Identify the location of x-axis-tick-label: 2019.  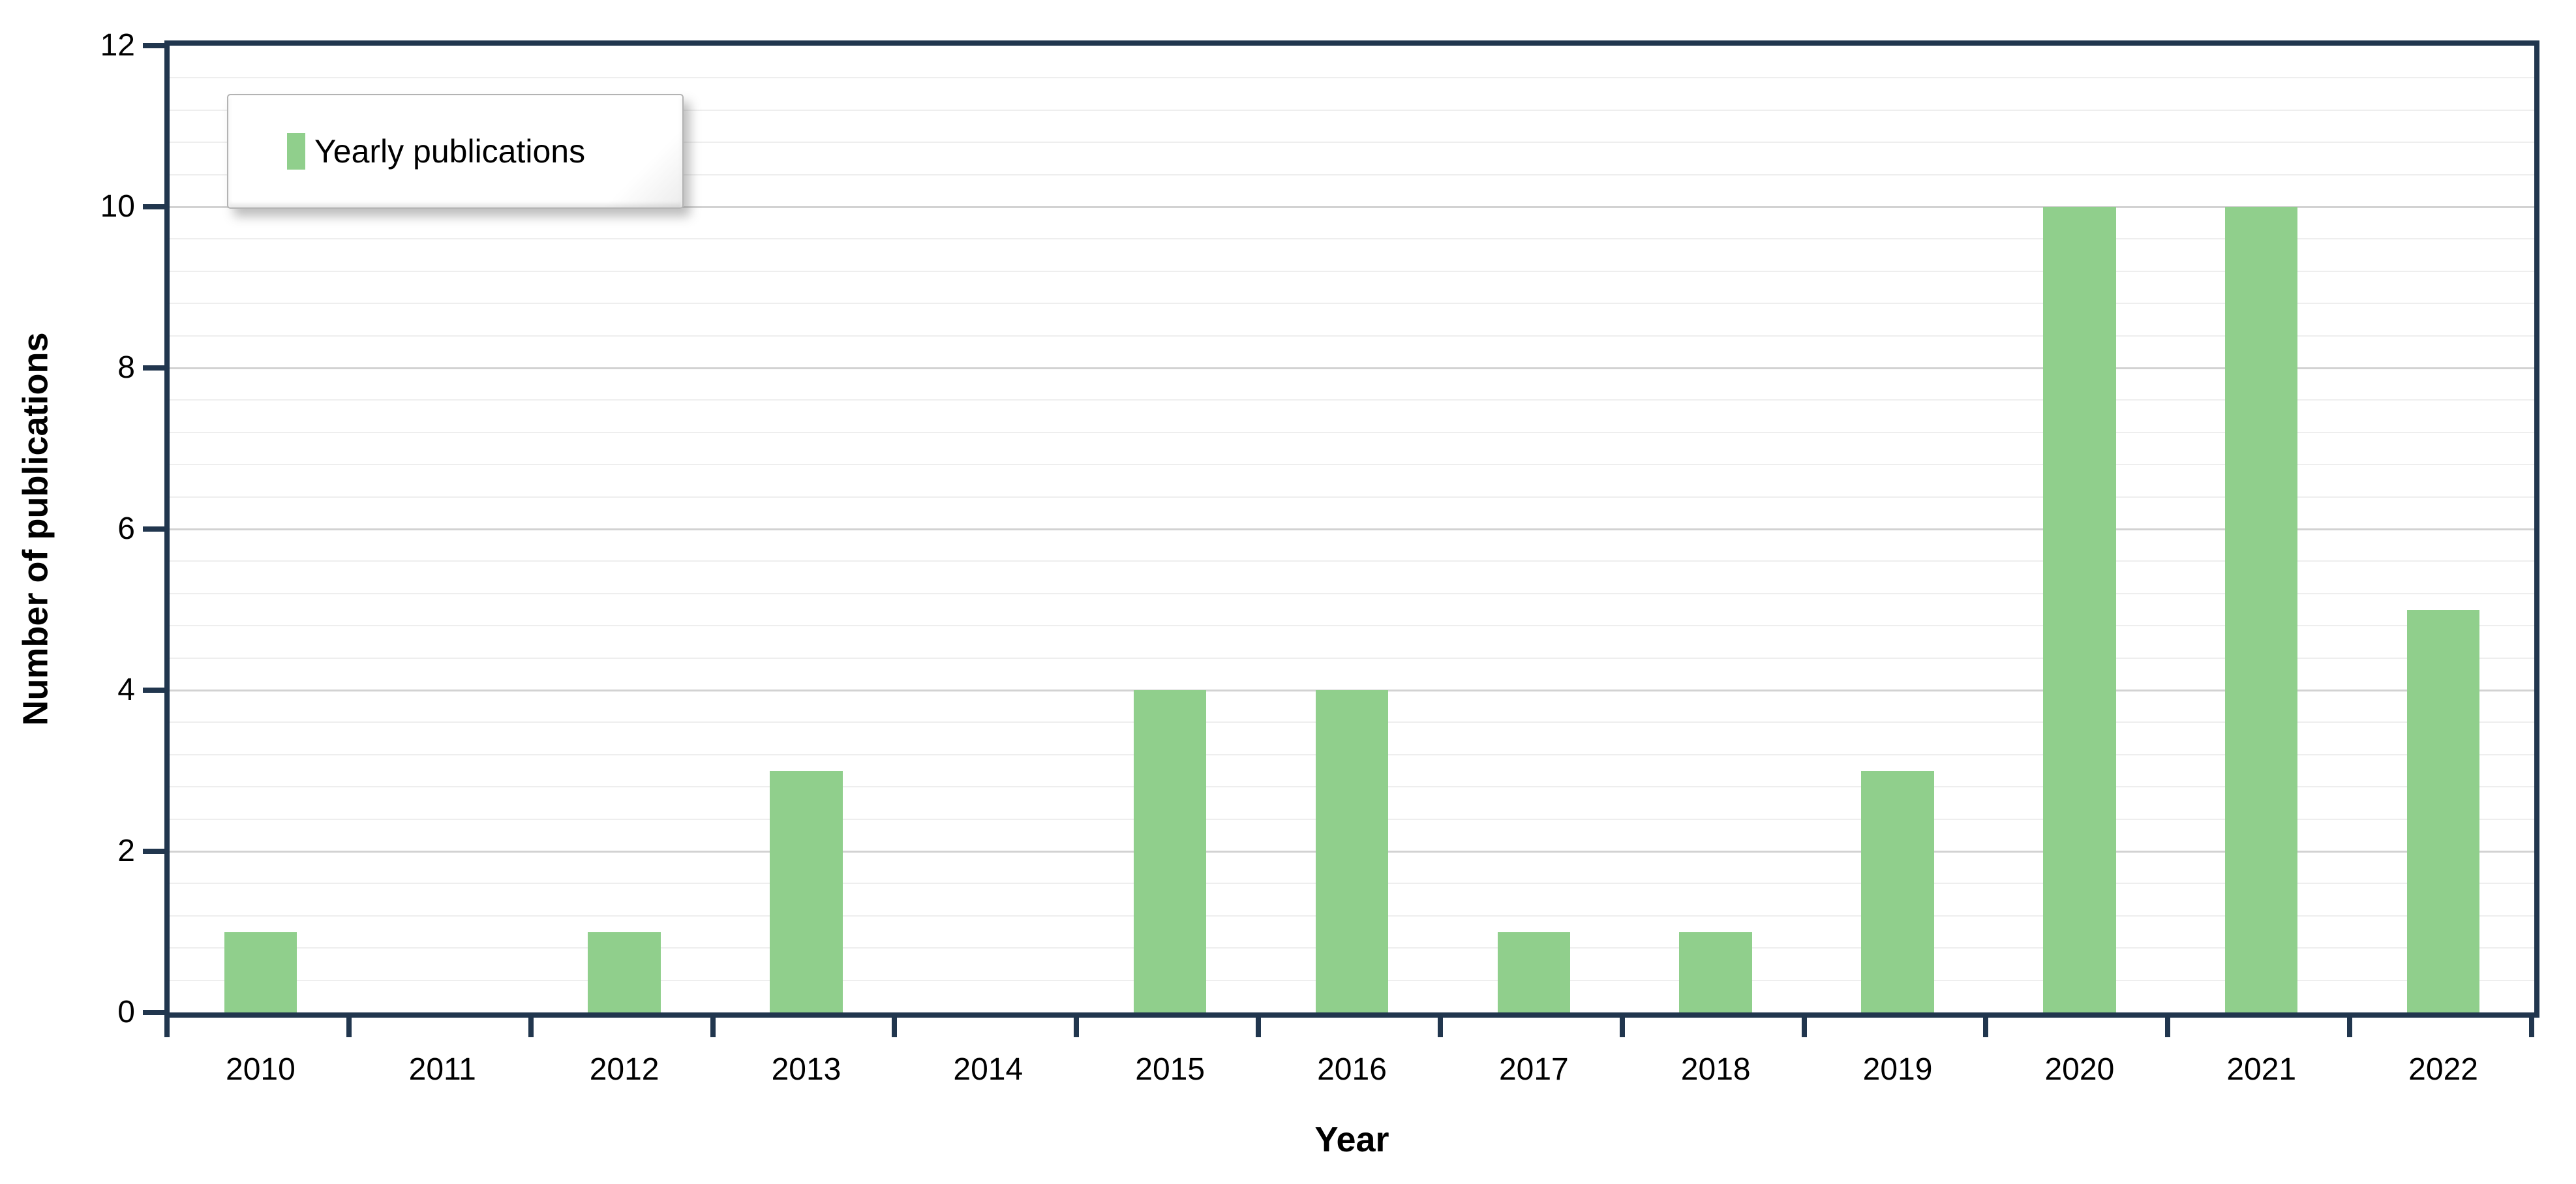
(1898, 1069).